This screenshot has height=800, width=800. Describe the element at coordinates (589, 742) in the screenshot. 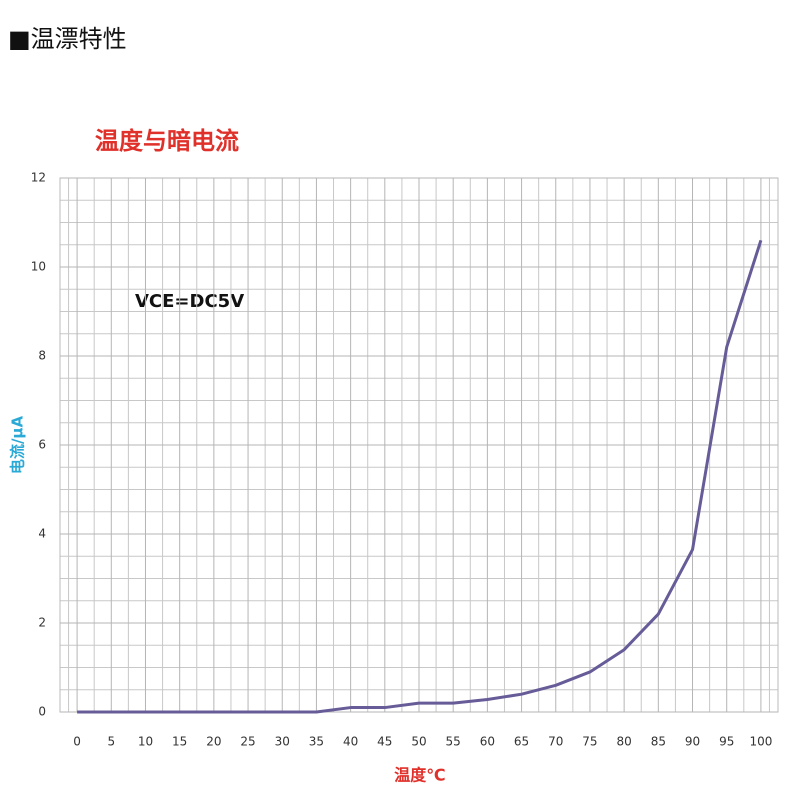

I see `x-tick-label: 75` at that location.